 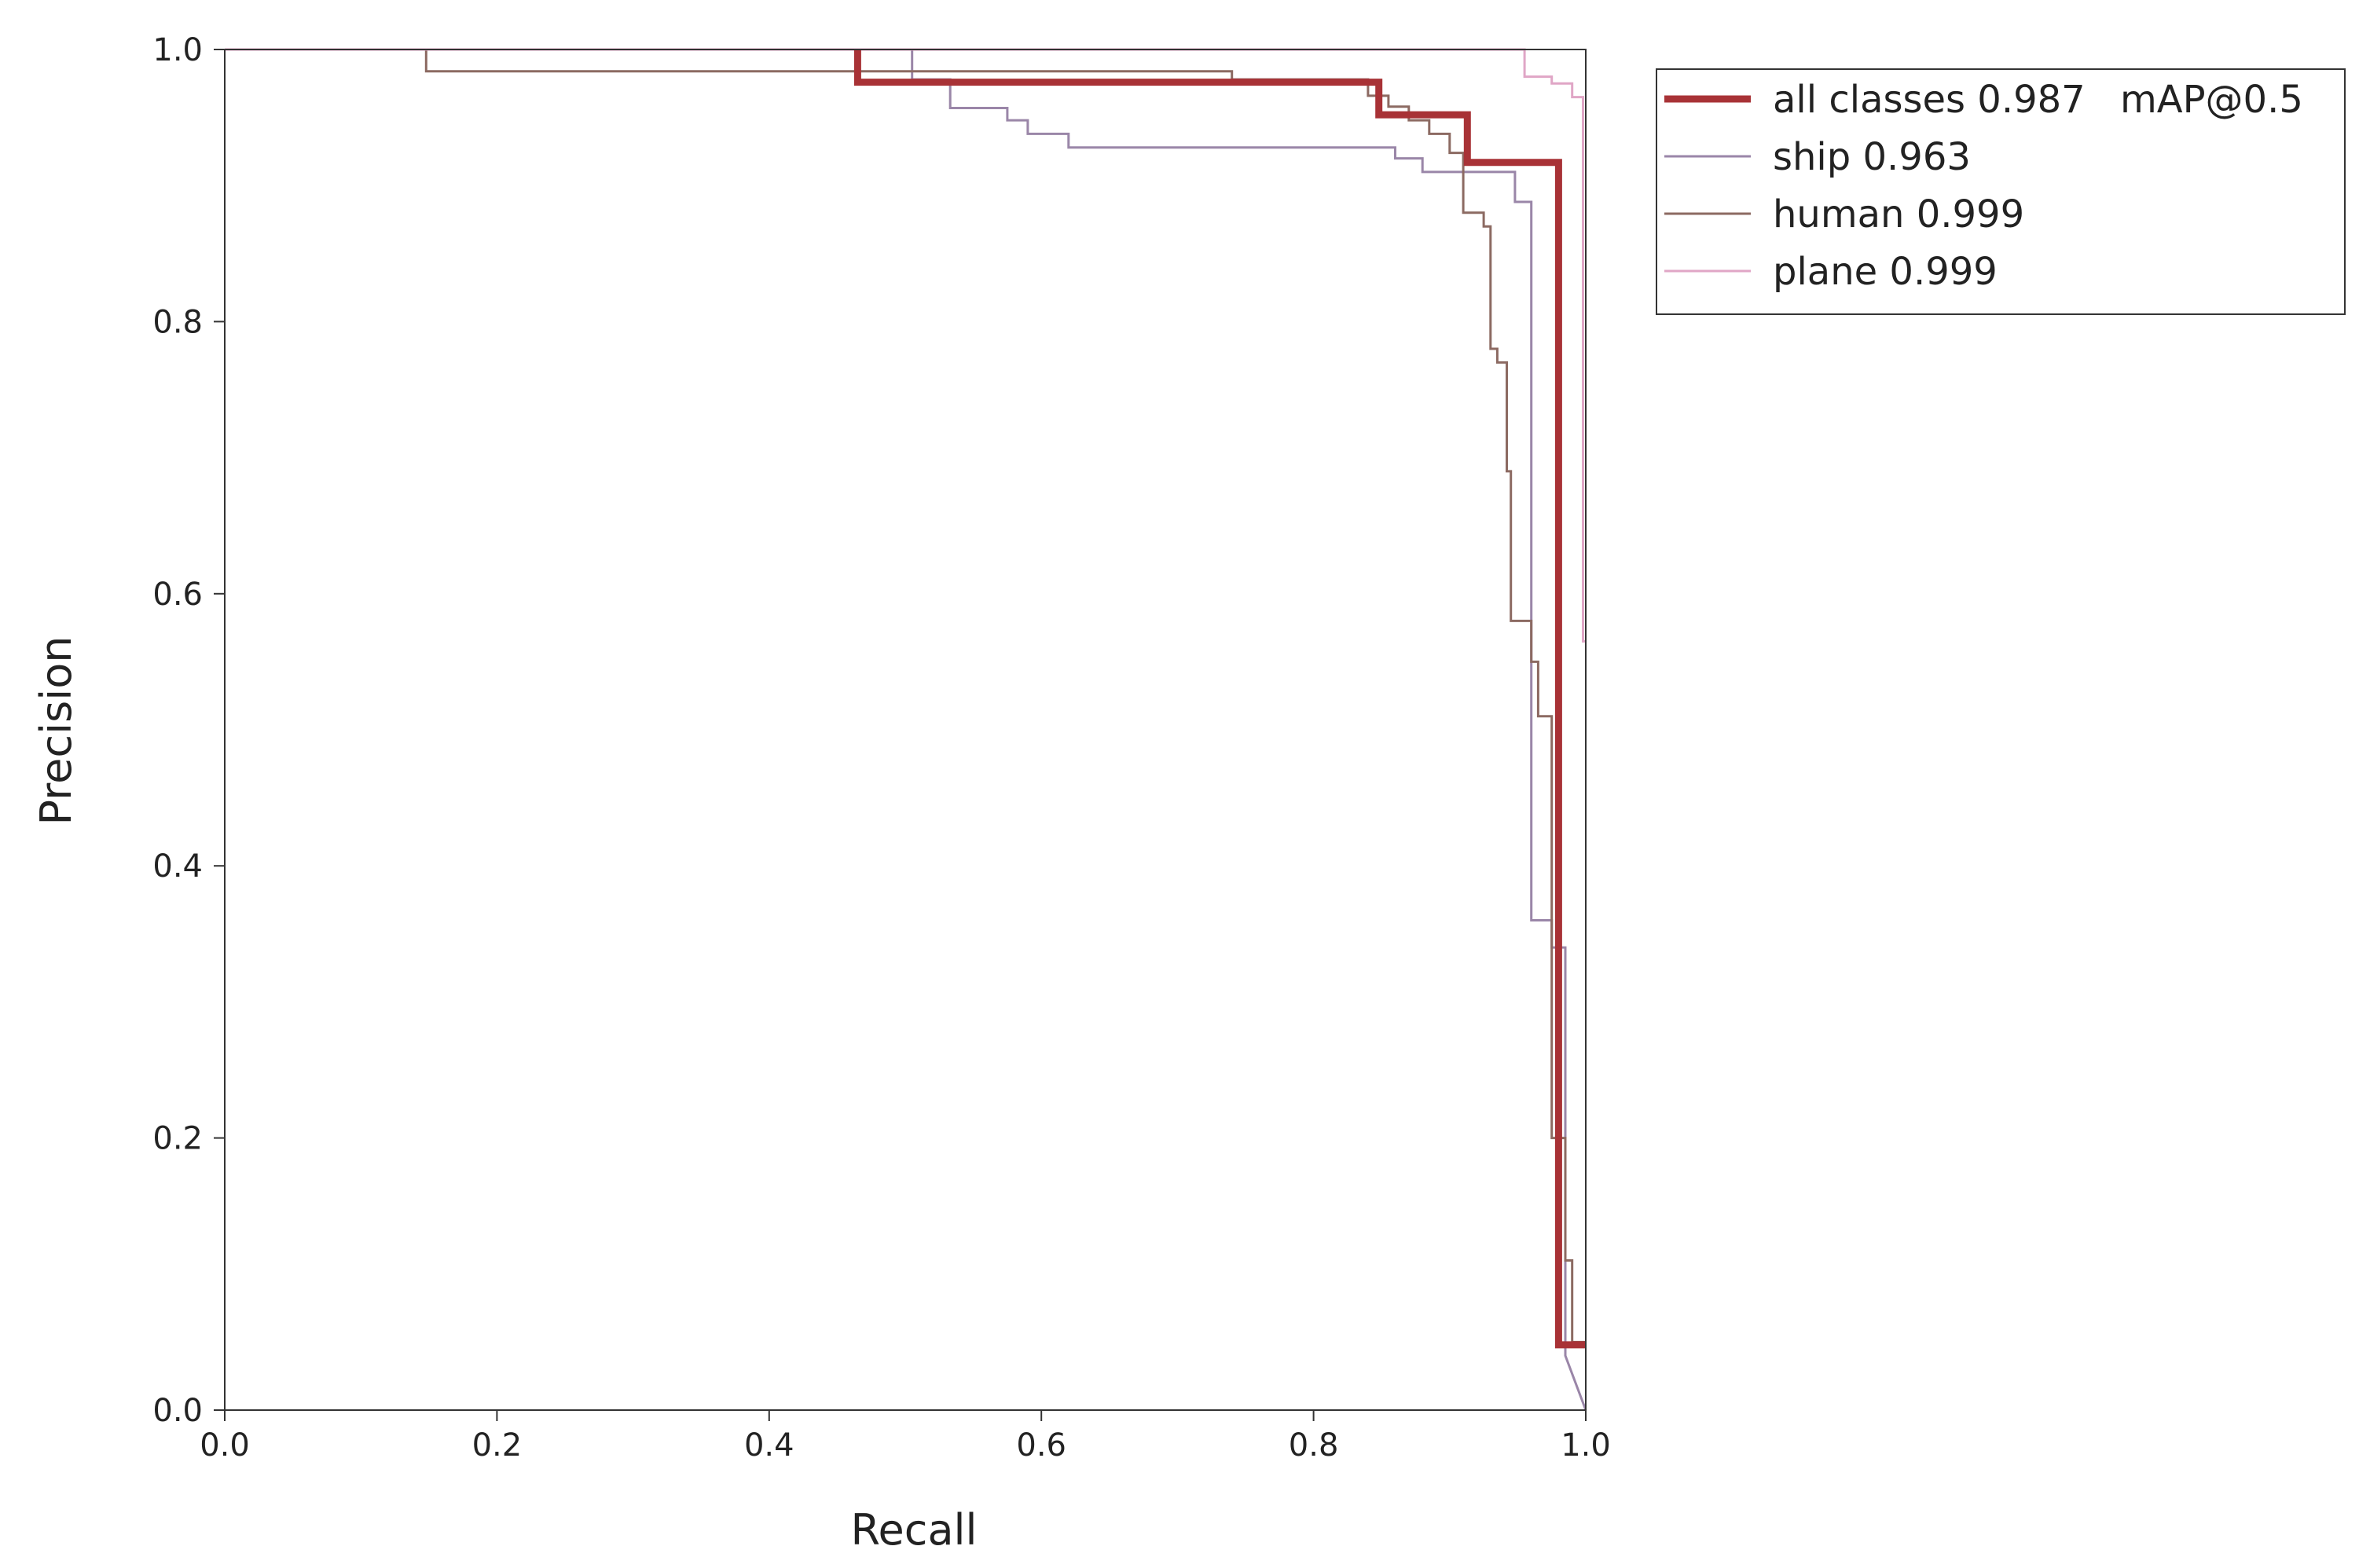 What do you see at coordinates (1929, 100) in the screenshot?
I see `legend-label-all-classes: all classes 0.987` at bounding box center [1929, 100].